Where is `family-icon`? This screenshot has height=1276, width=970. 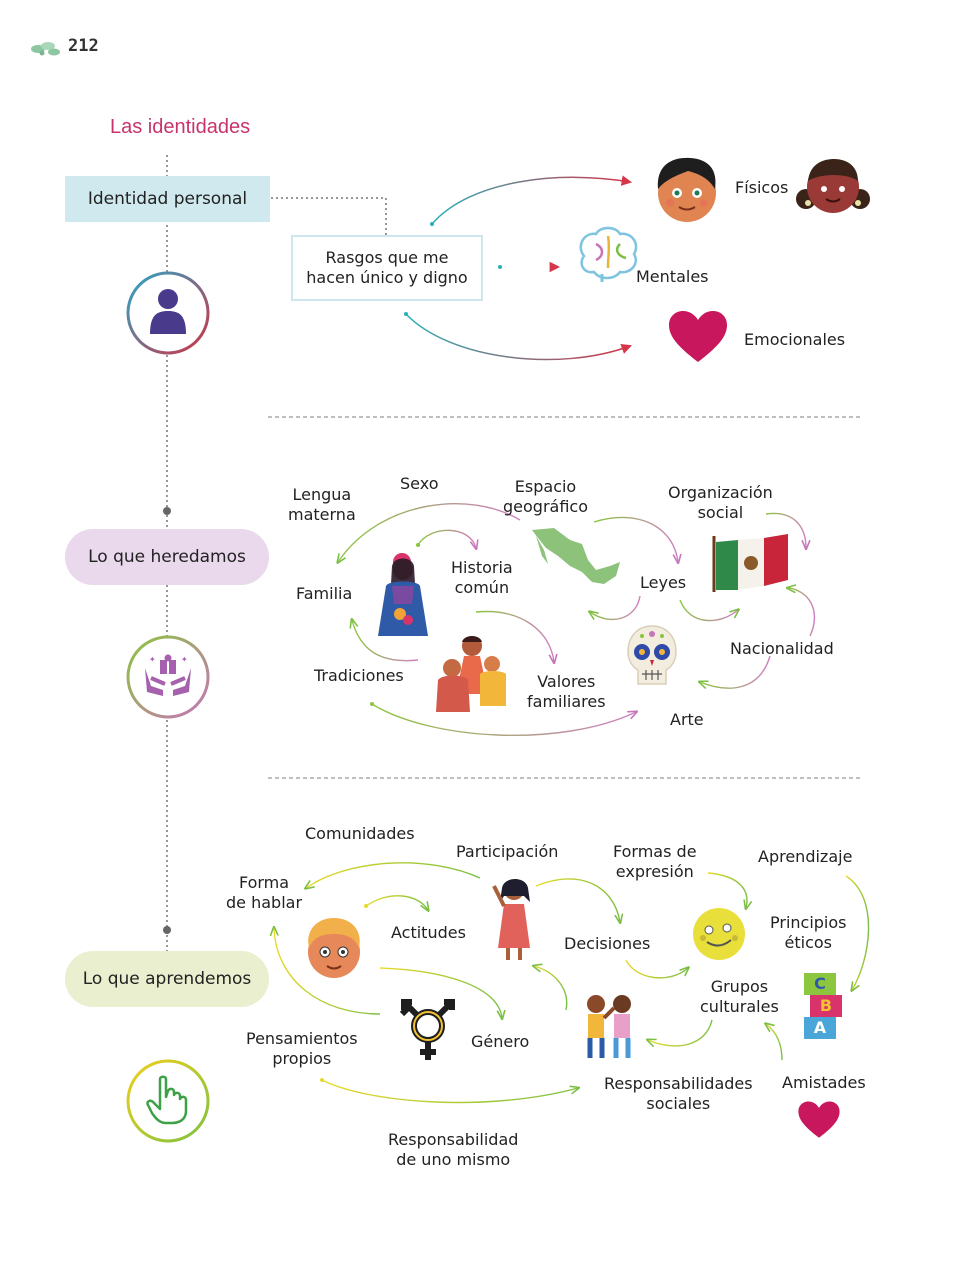 family-icon is located at coordinates (471, 674).